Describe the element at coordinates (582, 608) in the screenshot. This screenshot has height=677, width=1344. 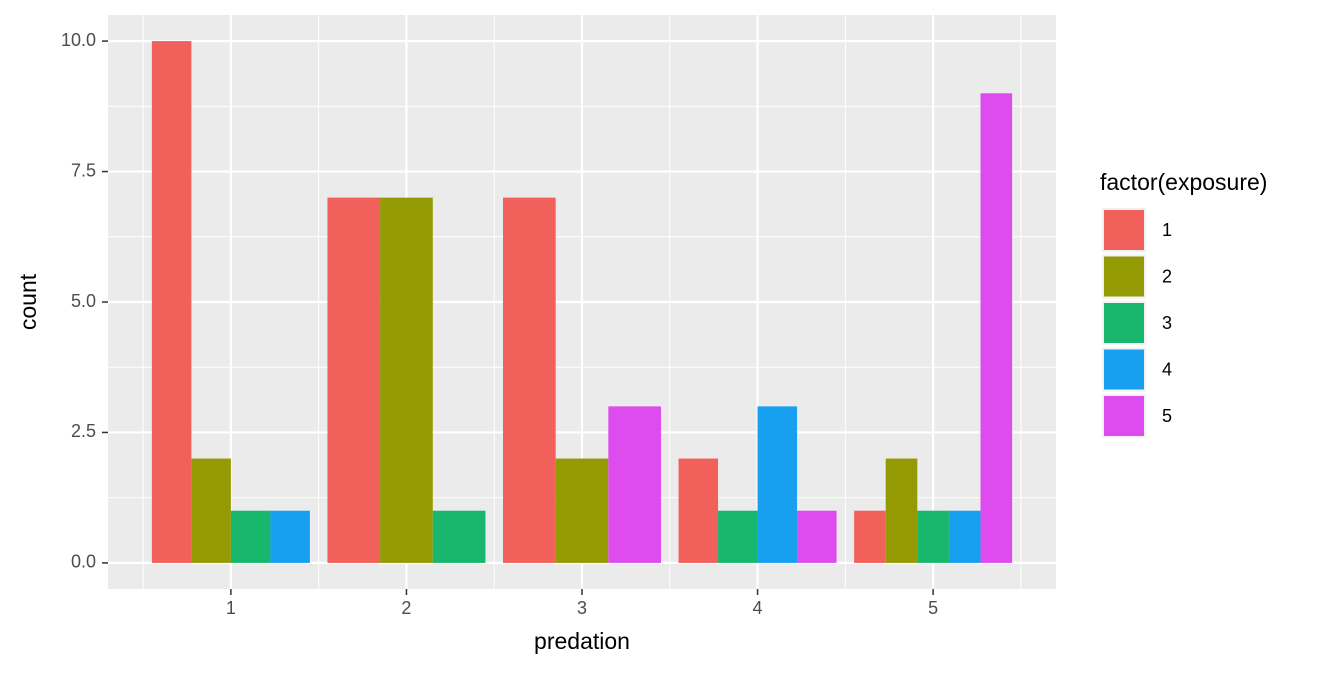
I see `x-tick-label: 3` at that location.